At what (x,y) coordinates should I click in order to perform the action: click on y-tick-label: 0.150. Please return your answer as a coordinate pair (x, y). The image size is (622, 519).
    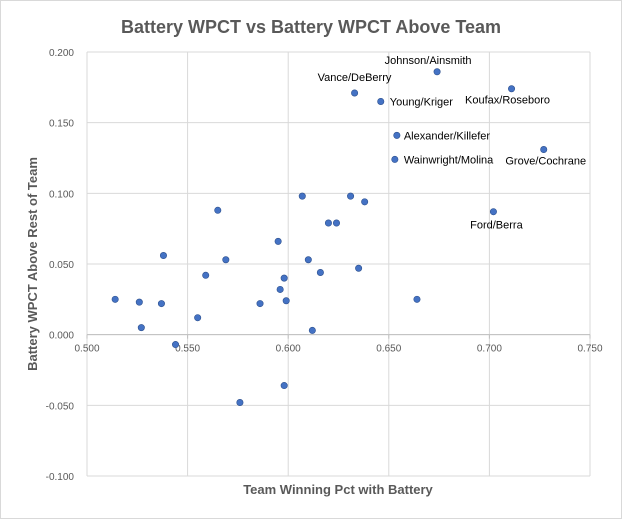
    Looking at the image, I should click on (61, 124).